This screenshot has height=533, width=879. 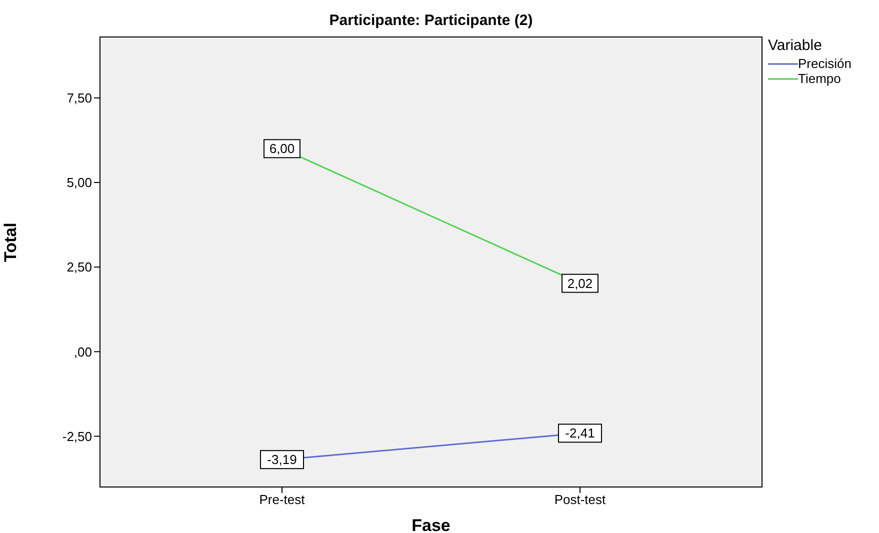 What do you see at coordinates (79, 267) in the screenshot?
I see `y-tick-label: 2,50` at bounding box center [79, 267].